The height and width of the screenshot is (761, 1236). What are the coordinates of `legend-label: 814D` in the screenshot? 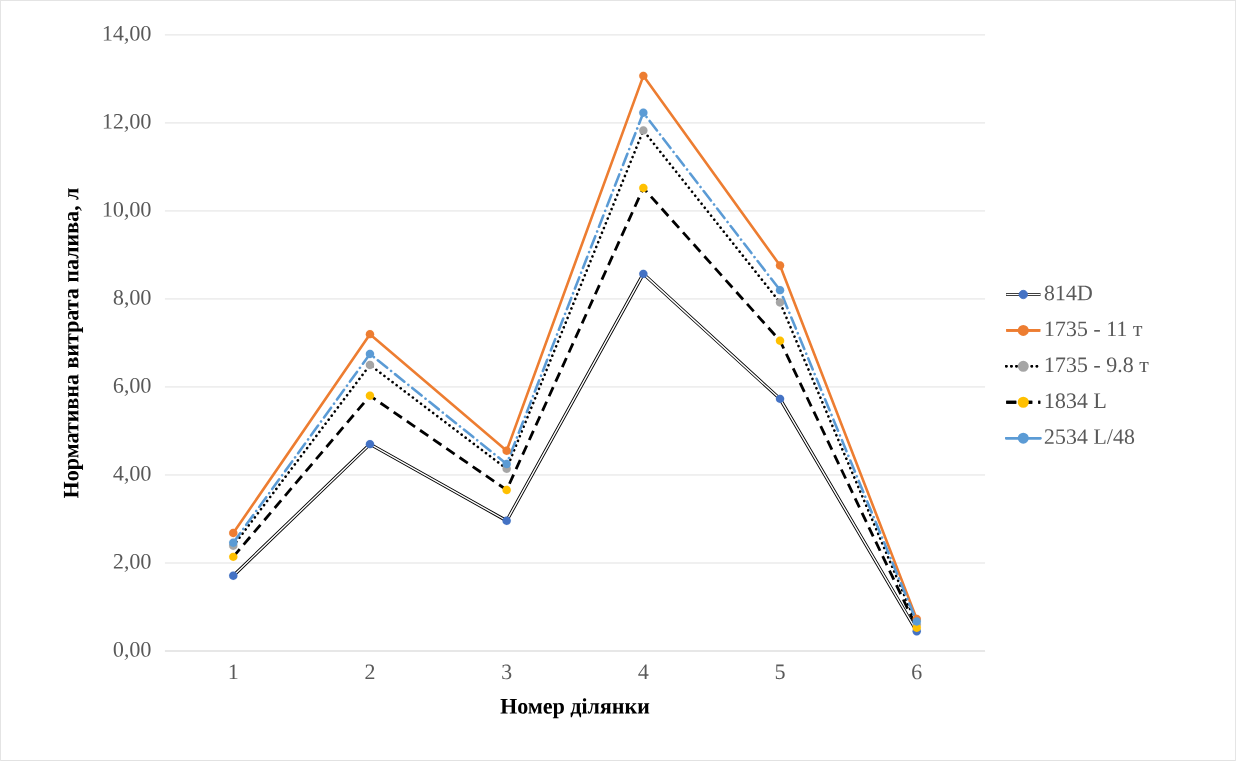 It's located at (1068, 293).